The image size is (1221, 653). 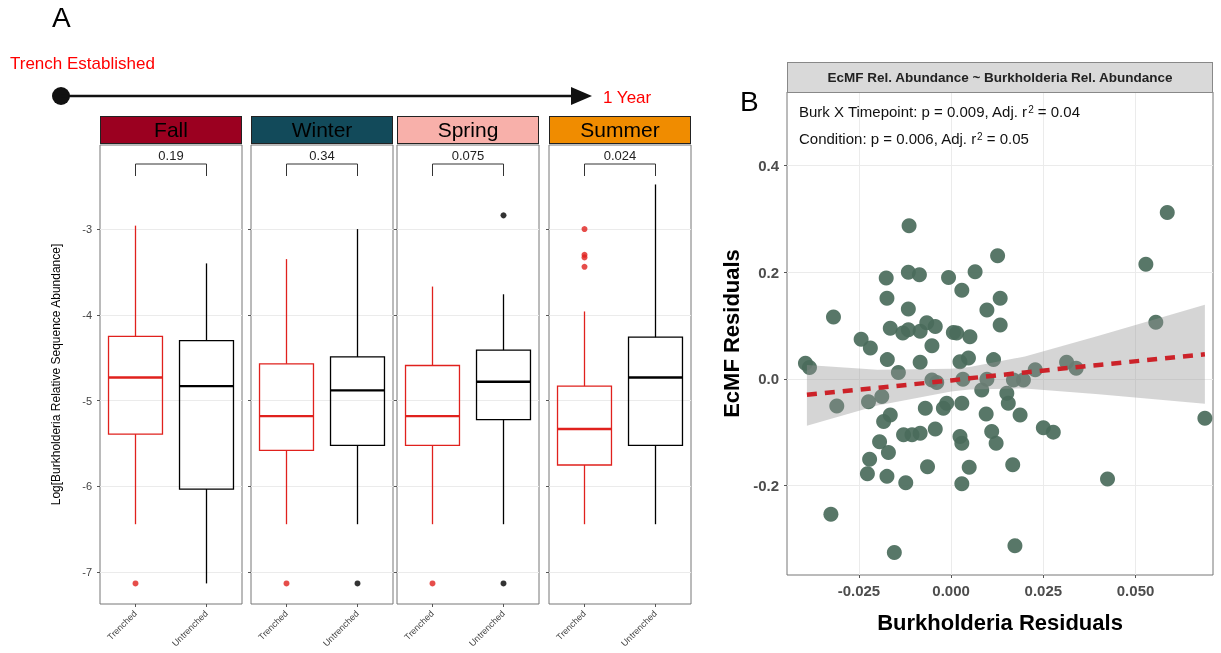 I want to click on y-tick-label: -4, so click(x=87, y=314).